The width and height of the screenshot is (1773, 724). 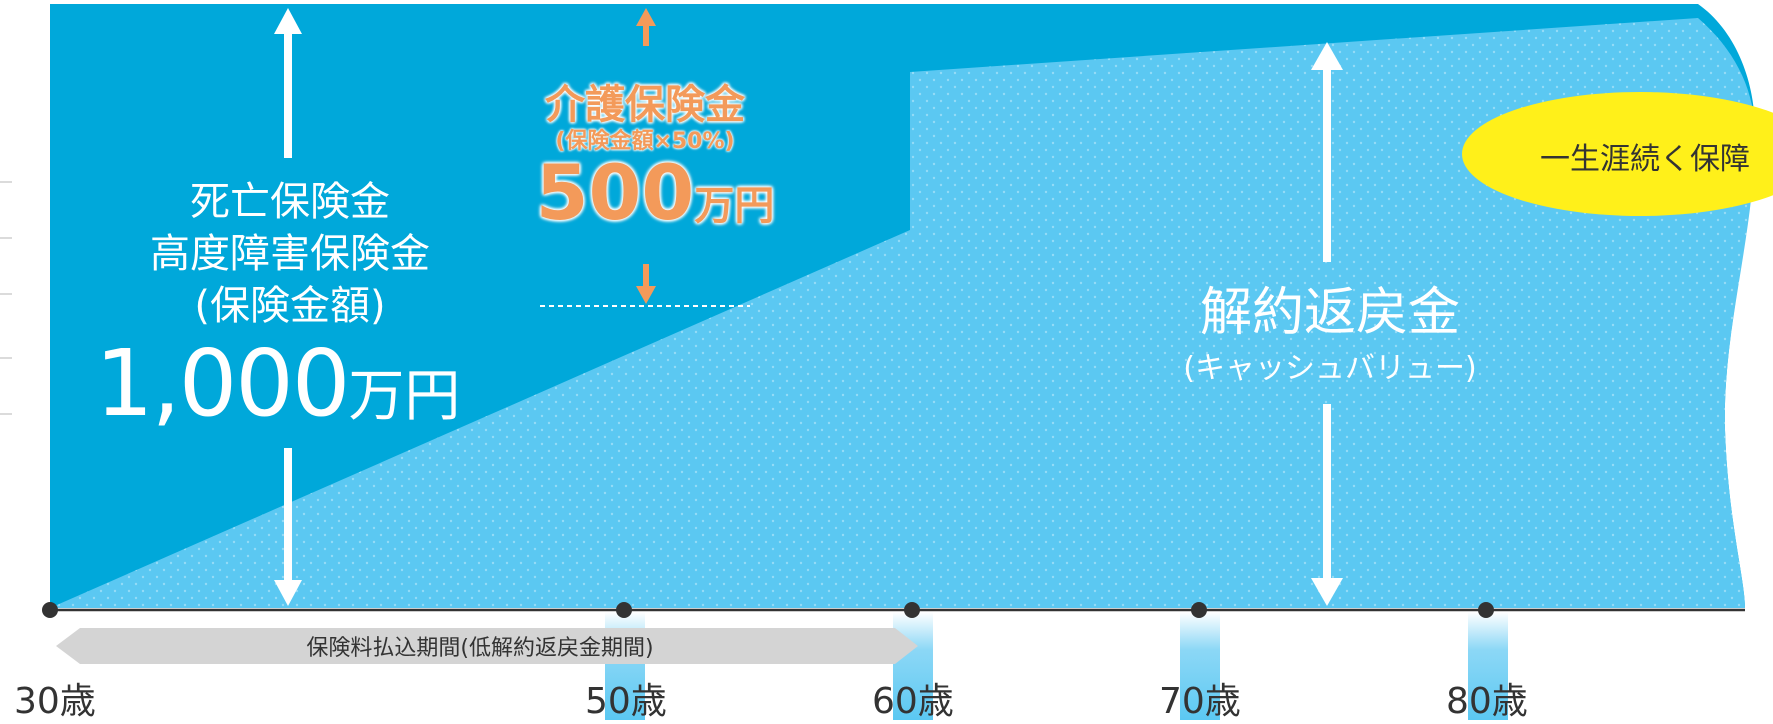 What do you see at coordinates (480, 648) in the screenshot?
I see `payment-period-label: 保険料払込期間(低解約返戻金期間)` at bounding box center [480, 648].